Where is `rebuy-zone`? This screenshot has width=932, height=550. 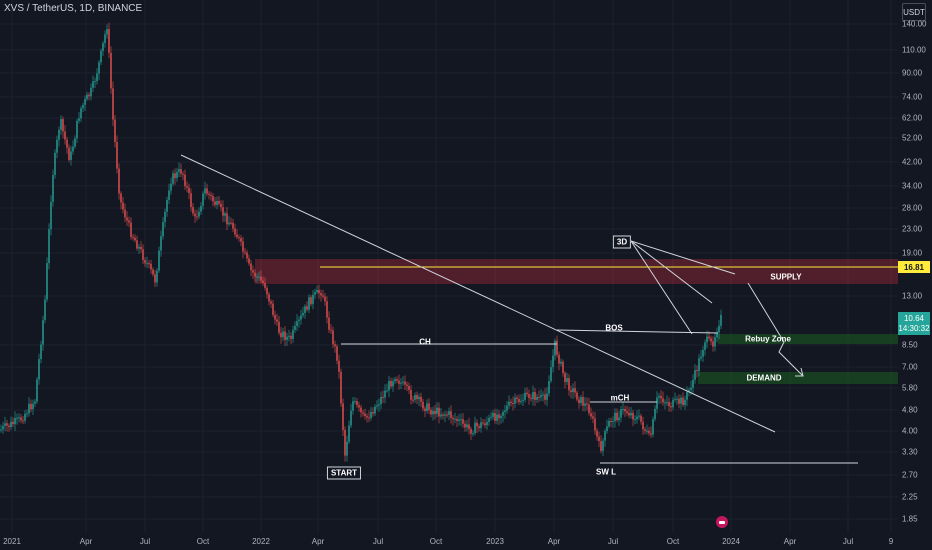 rebuy-zone is located at coordinates (808, 339).